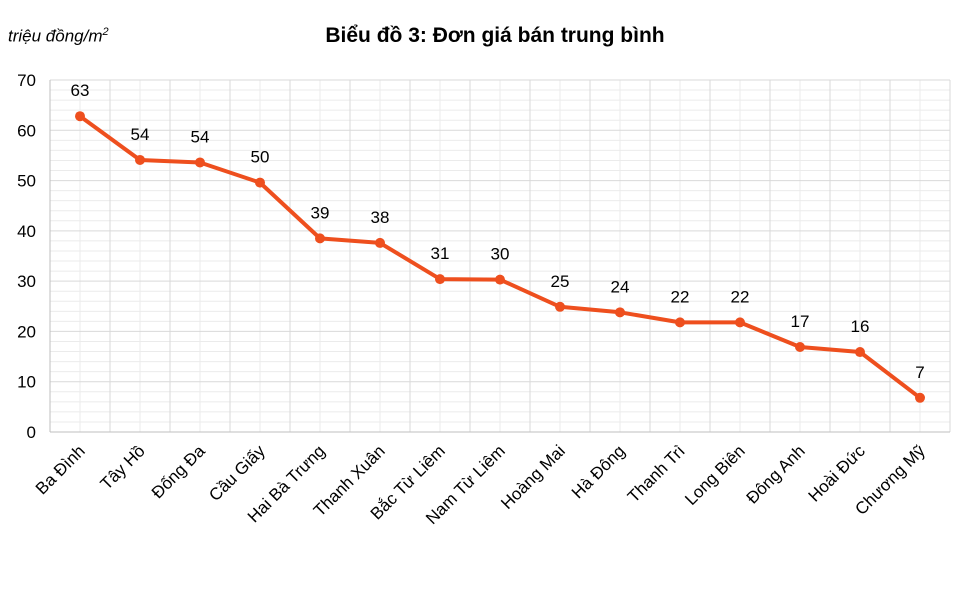 The image size is (972, 594). I want to click on chart-title: Biểu đồ 3: Đơn giá bán trung bình, so click(495, 35).